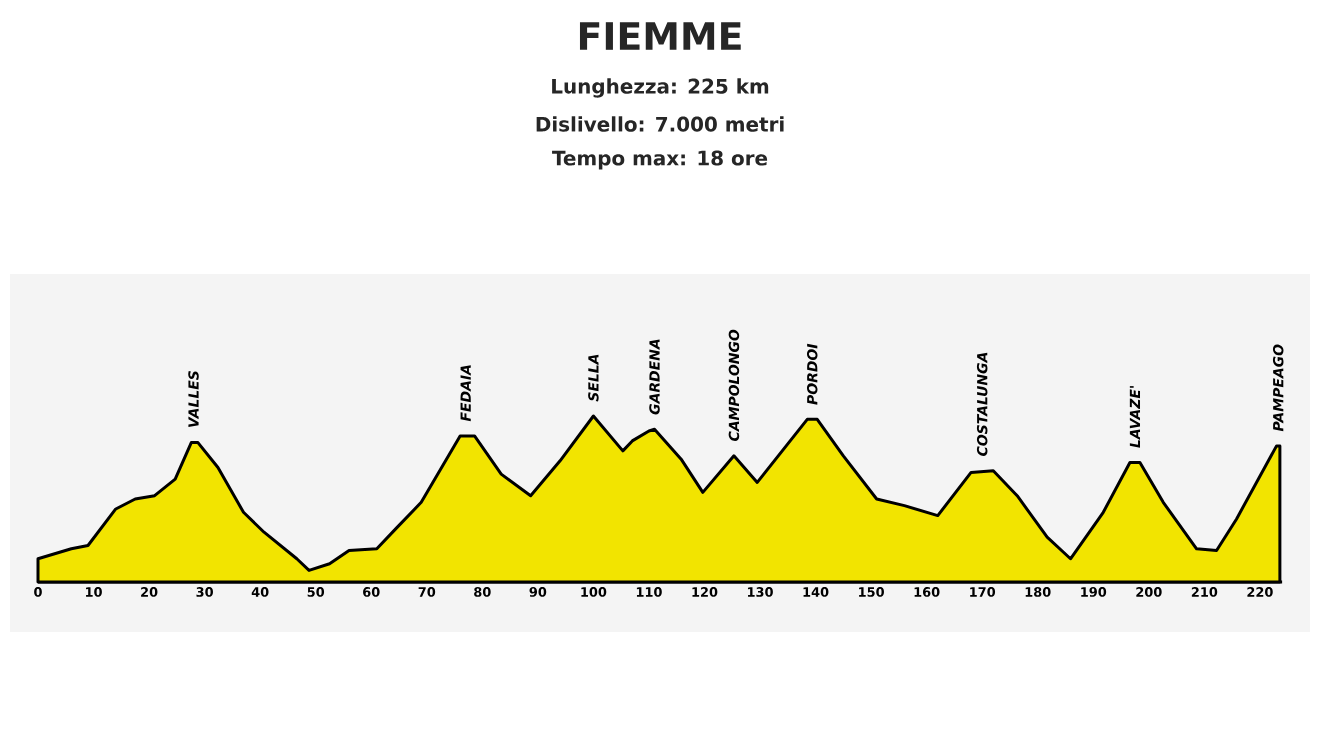 This screenshot has height=740, width=1320. I want to click on text: Tempo max: 18 ore, so click(660, 160).